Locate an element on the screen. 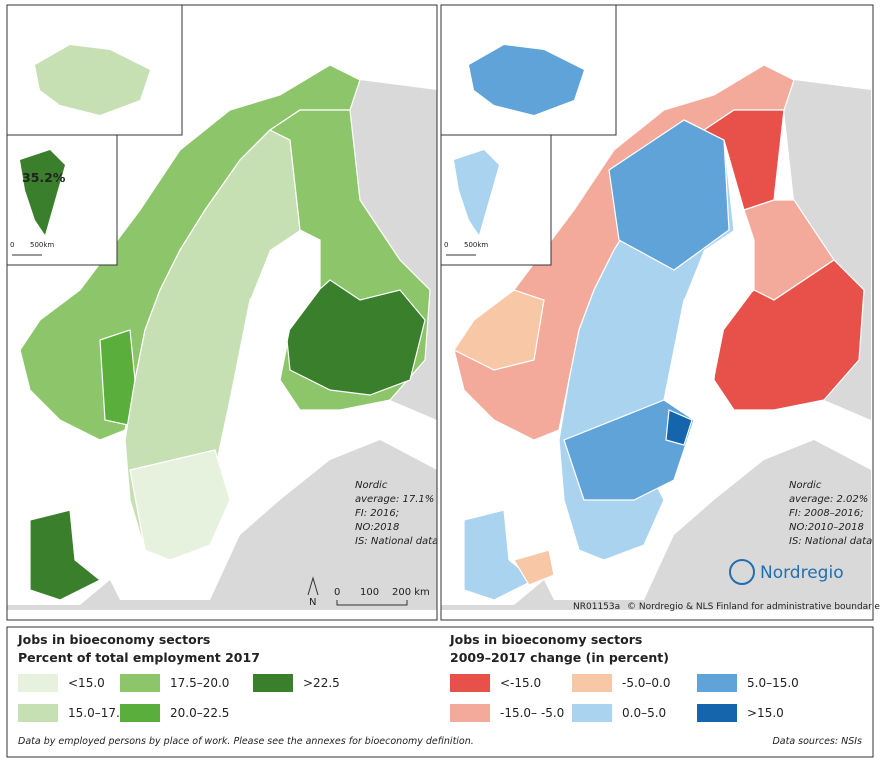  scale-label: 200 km is located at coordinates (411, 592).